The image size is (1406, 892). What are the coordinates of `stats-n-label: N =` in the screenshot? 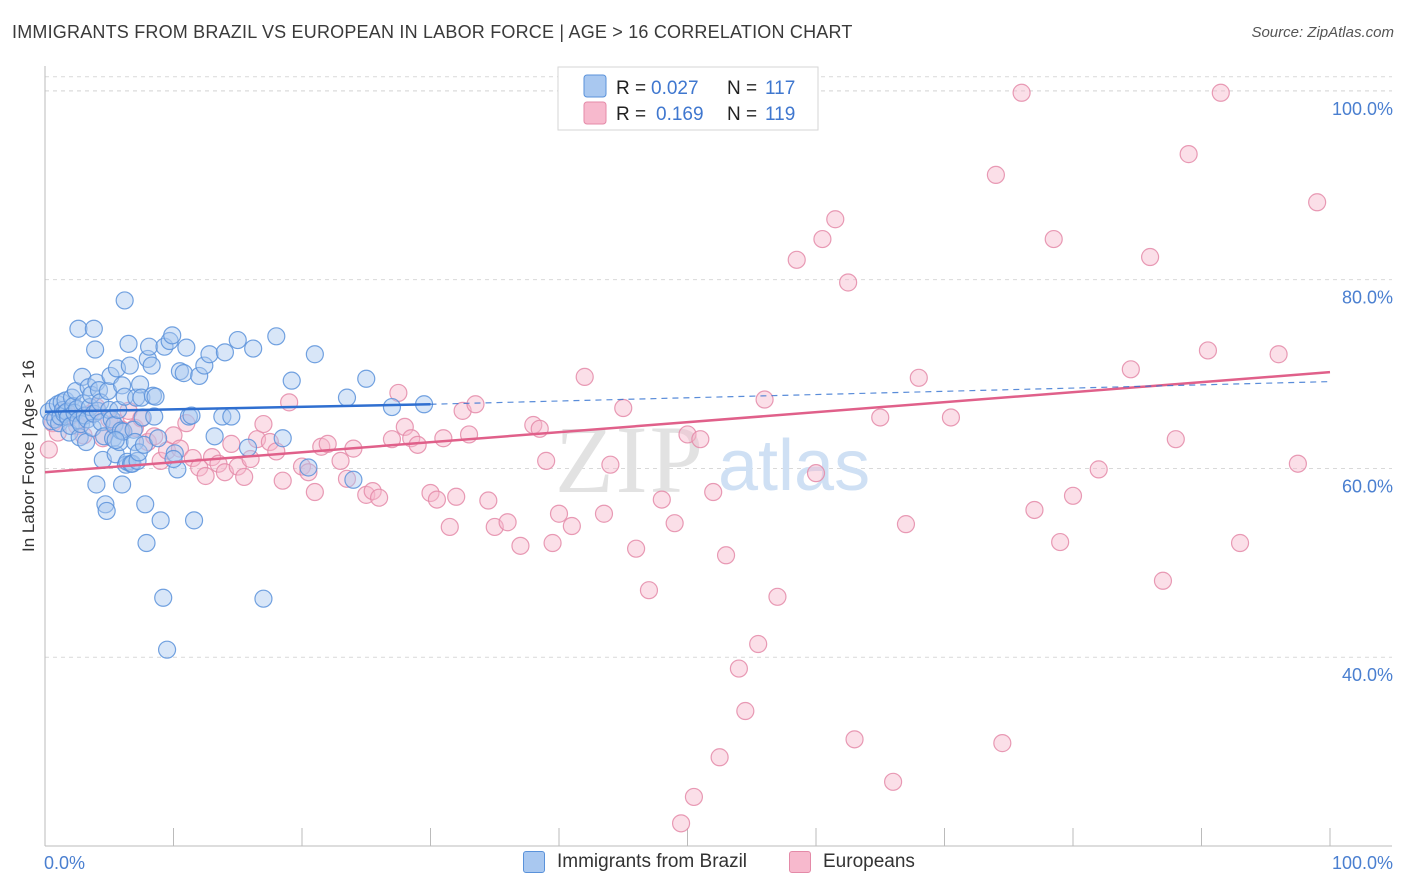 It's located at (742, 88).